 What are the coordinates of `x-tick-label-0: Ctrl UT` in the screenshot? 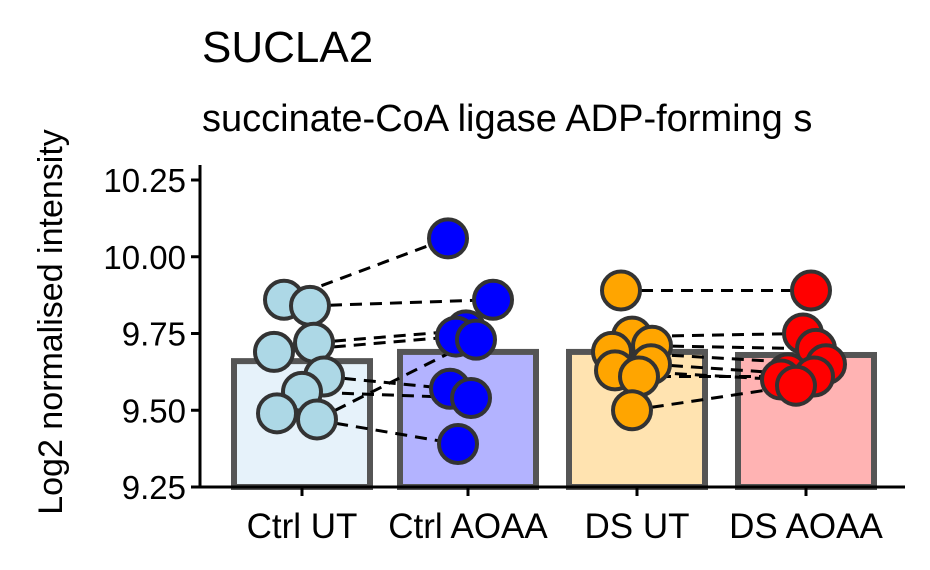 It's located at (302, 526).